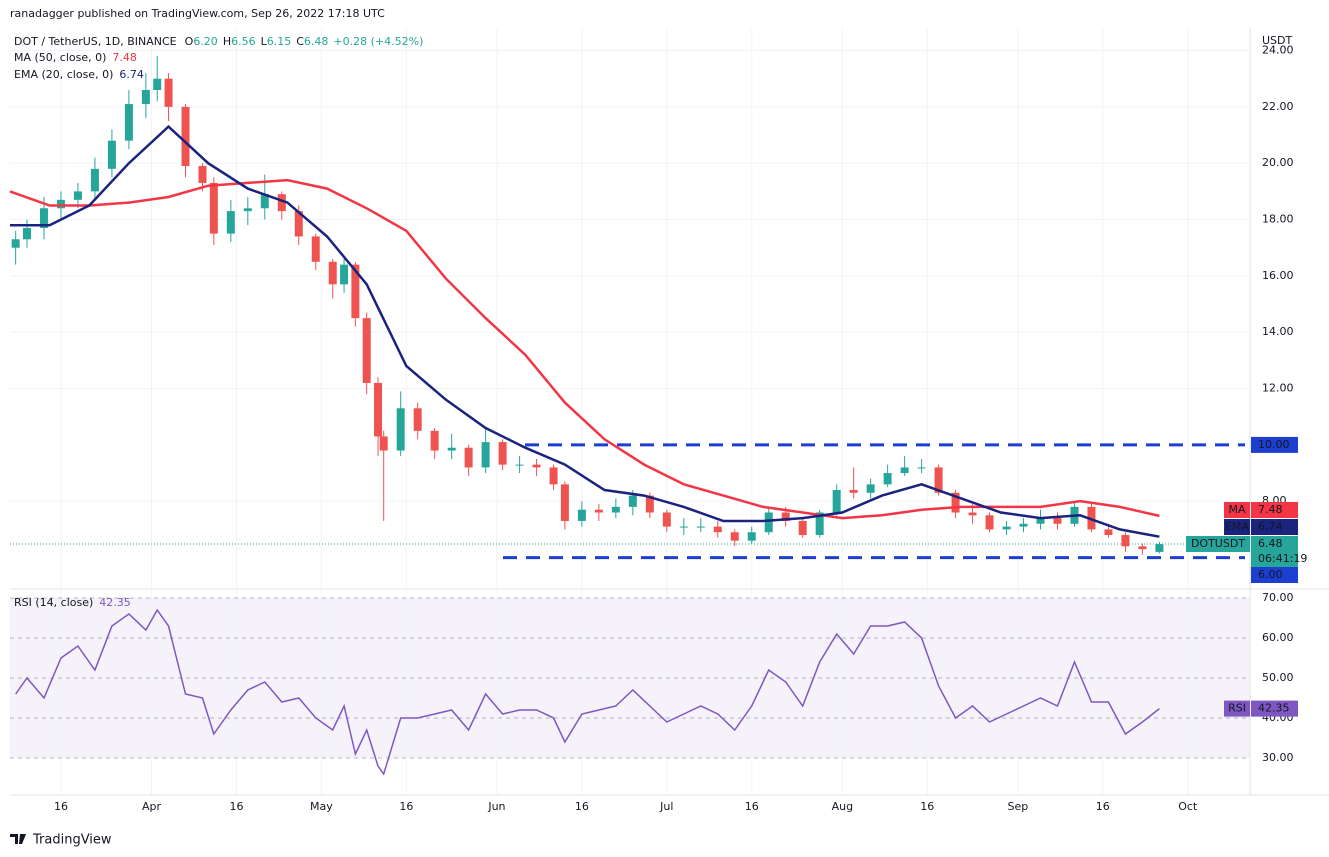 Image resolution: width=1329 pixels, height=857 pixels. I want to click on y-tick-label: 24.00, so click(1278, 50).